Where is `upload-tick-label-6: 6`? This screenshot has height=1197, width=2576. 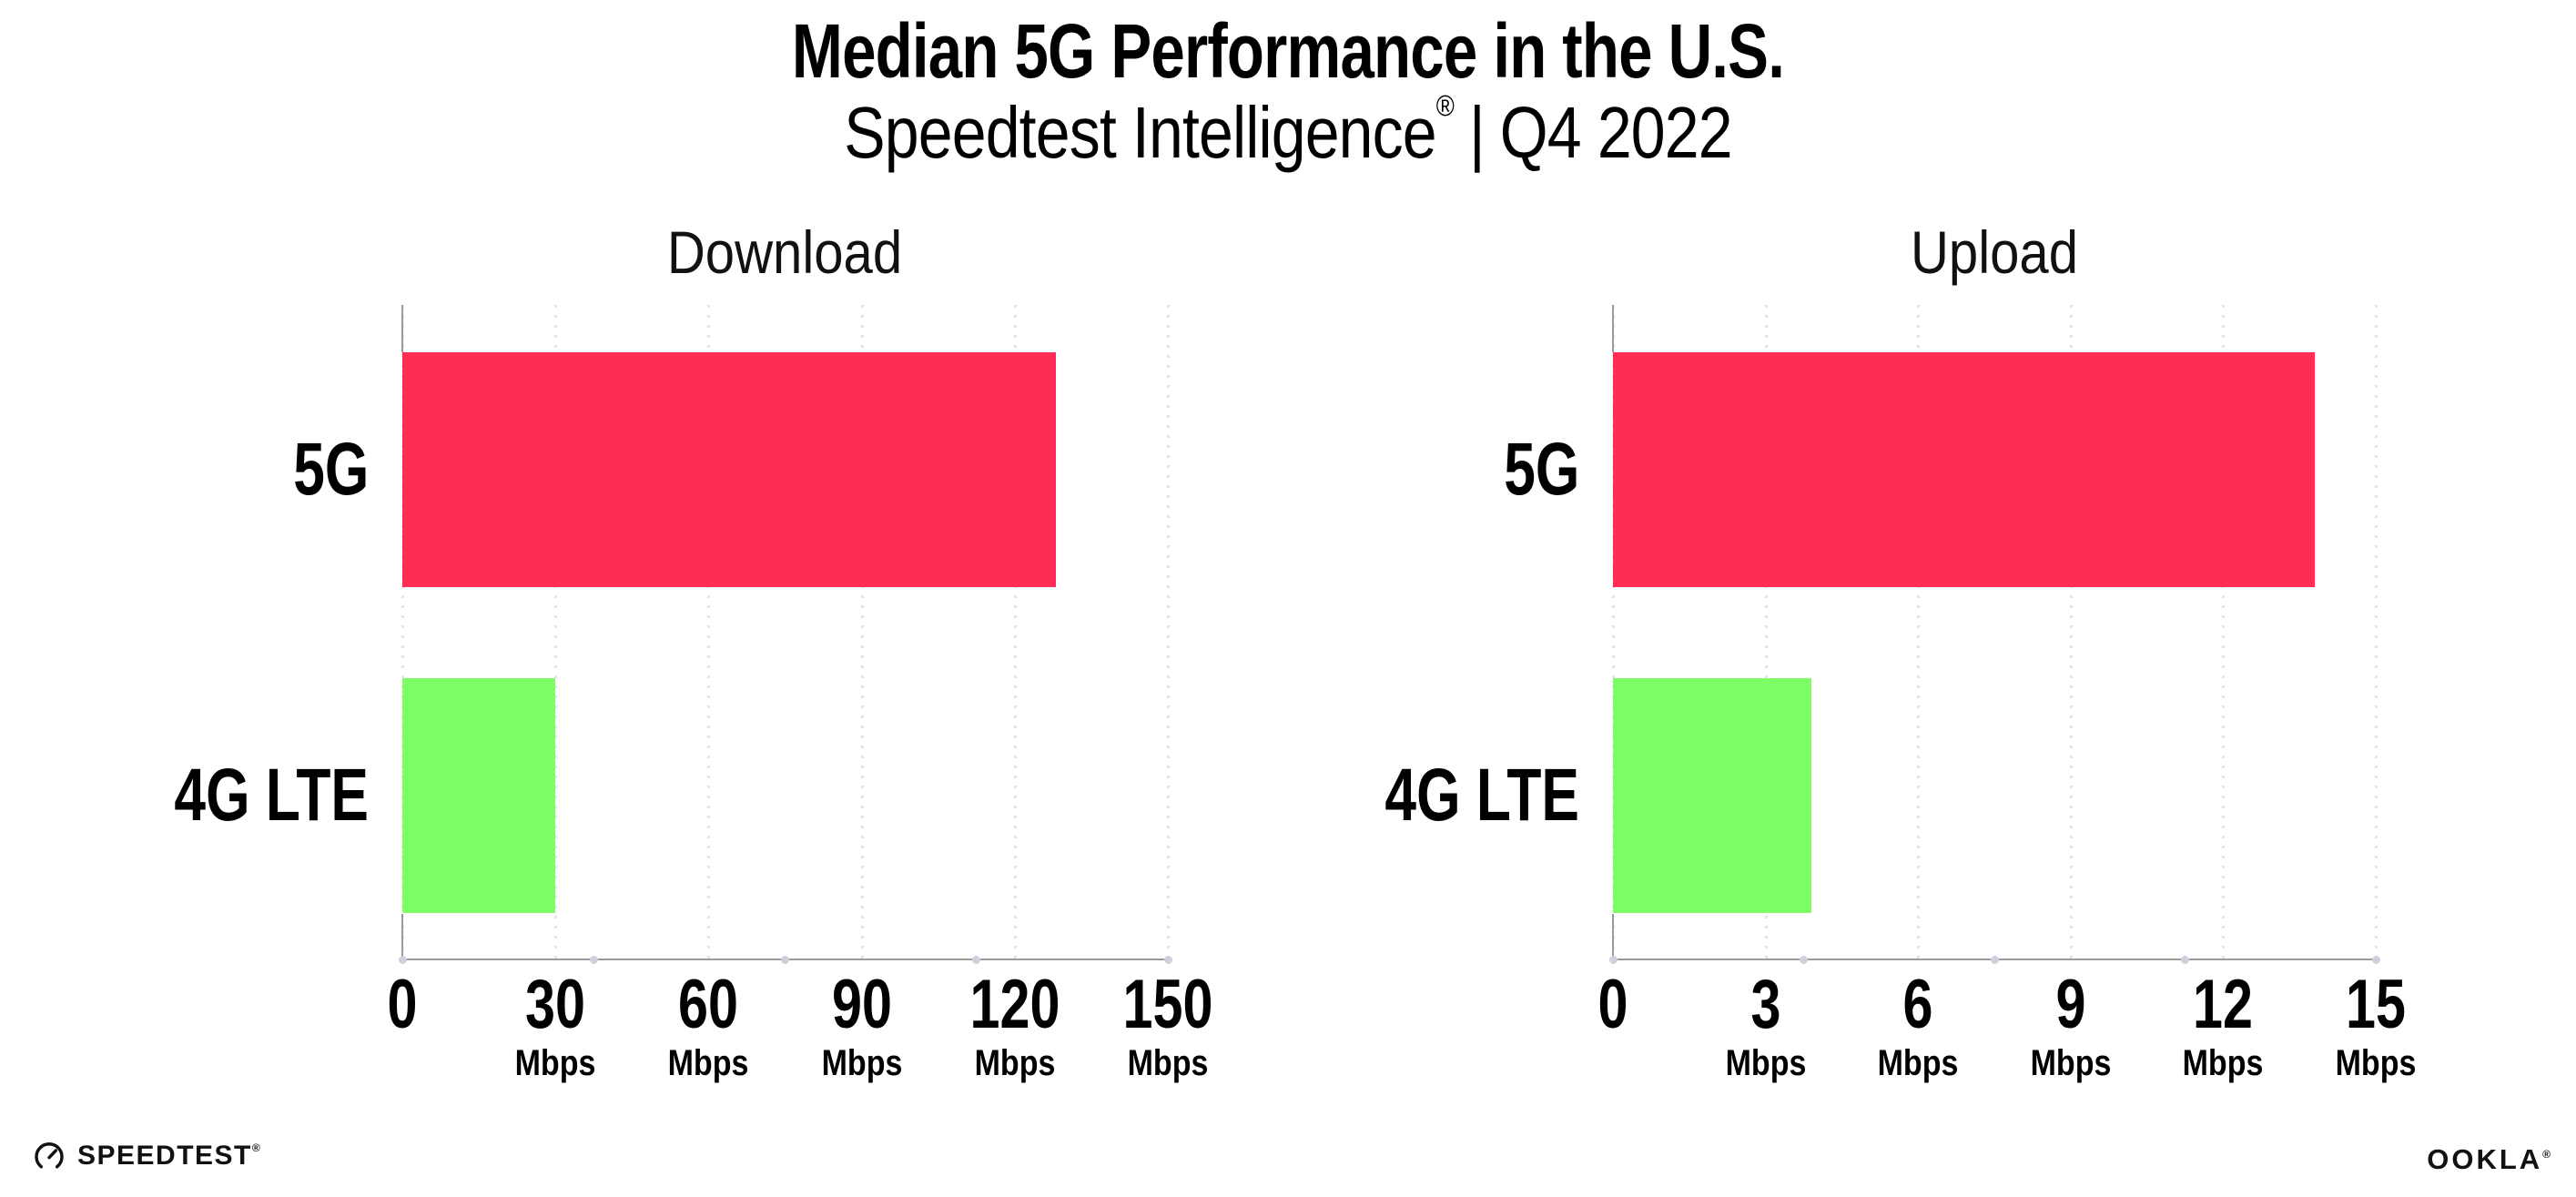 upload-tick-label-6: 6 is located at coordinates (1917, 1005).